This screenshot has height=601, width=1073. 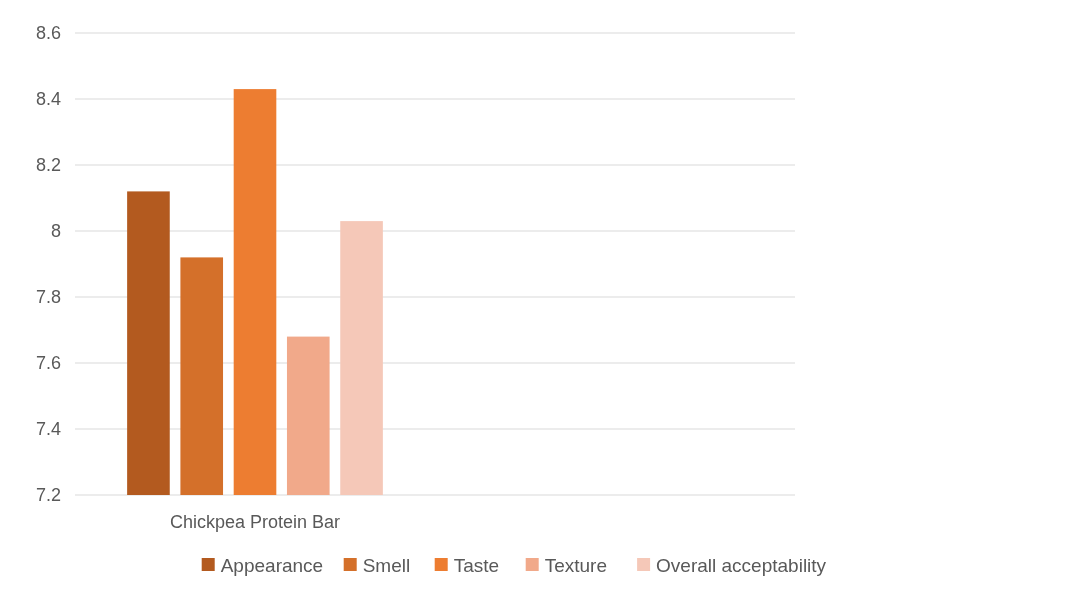 What do you see at coordinates (55, 231) in the screenshot?
I see `y-tick-label: 8` at bounding box center [55, 231].